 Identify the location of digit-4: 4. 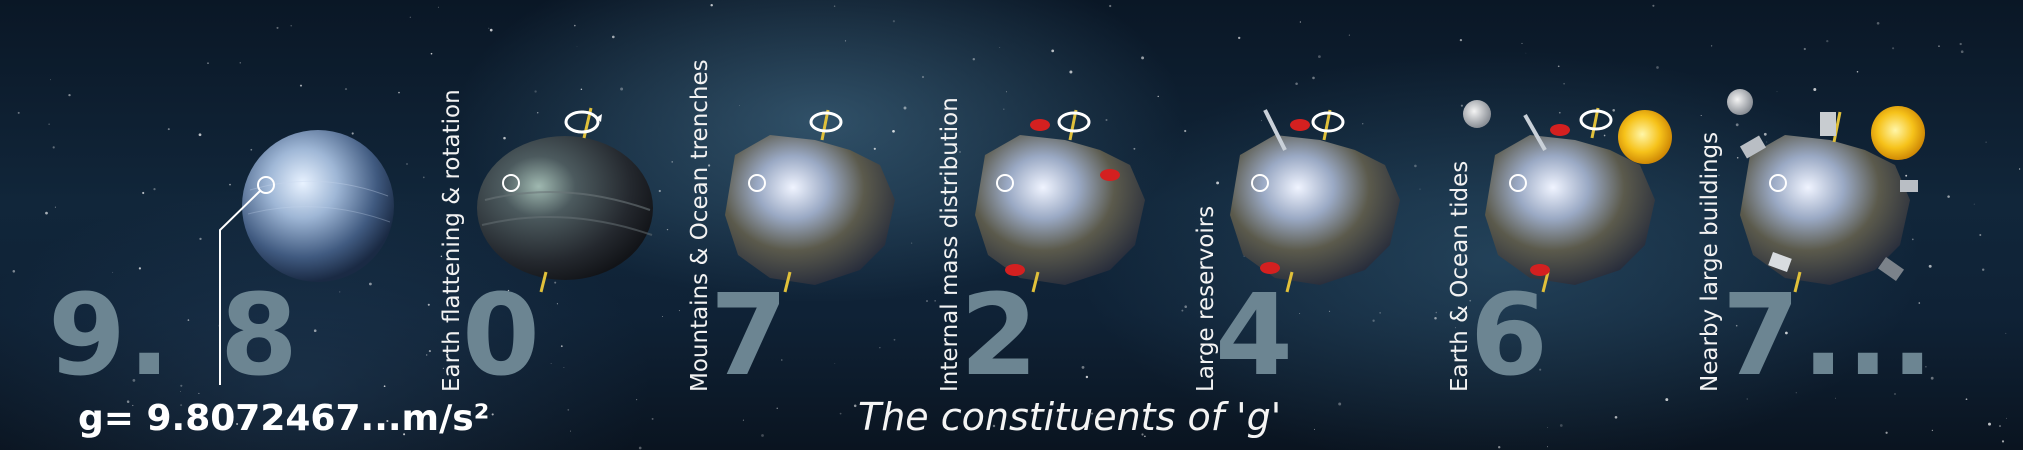
(1255, 336).